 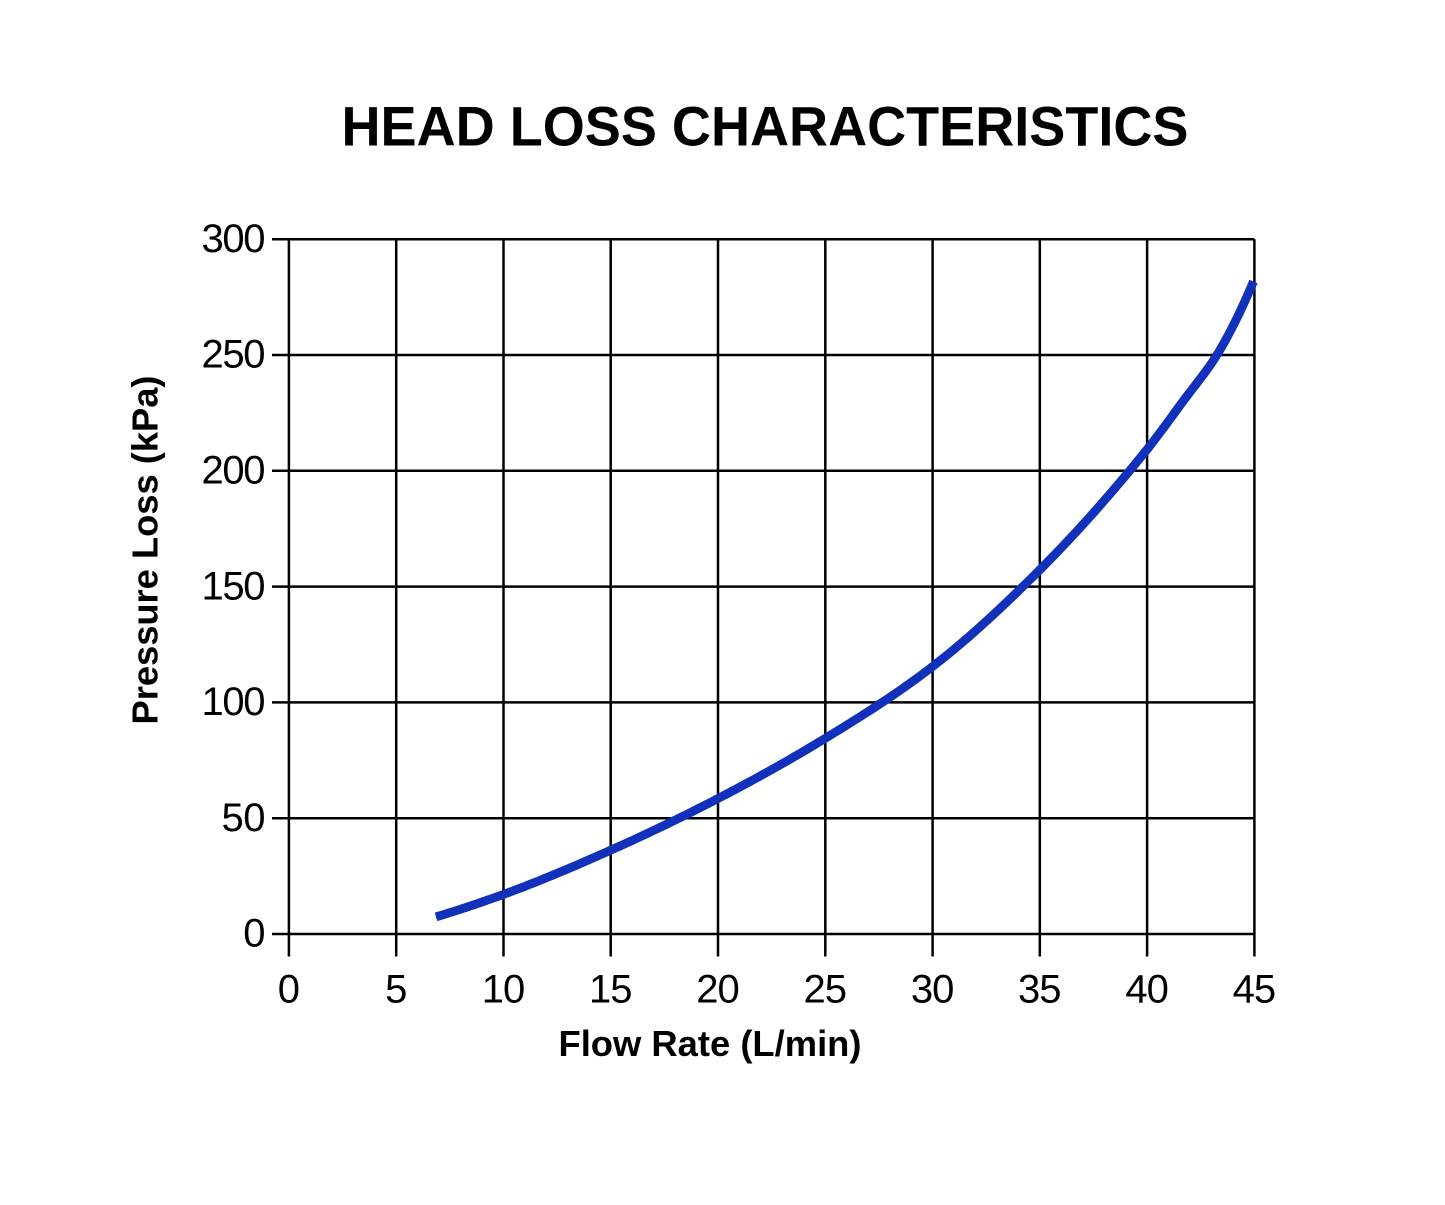 I want to click on svg-text: 25, so click(x=826, y=990).